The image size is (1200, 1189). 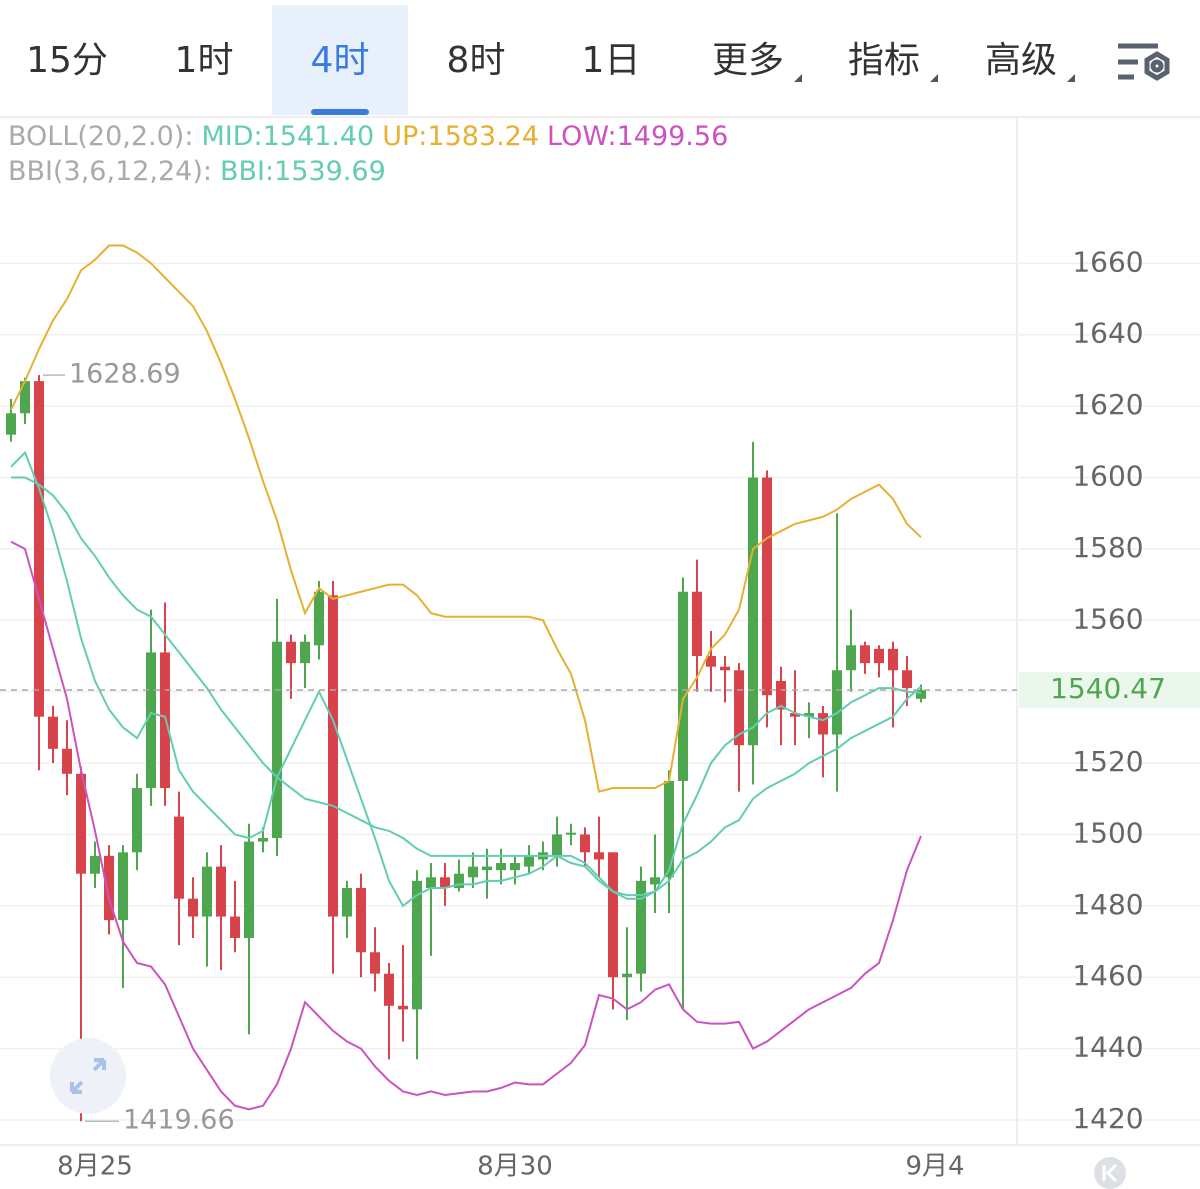 I want to click on settings-icon, so click(x=1144, y=62).